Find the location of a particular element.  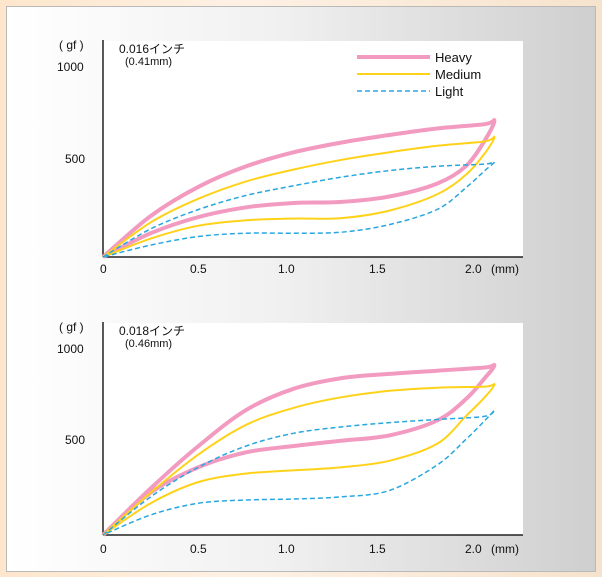

chart-subtitle: (0.46mm) is located at coordinates (148, 344).